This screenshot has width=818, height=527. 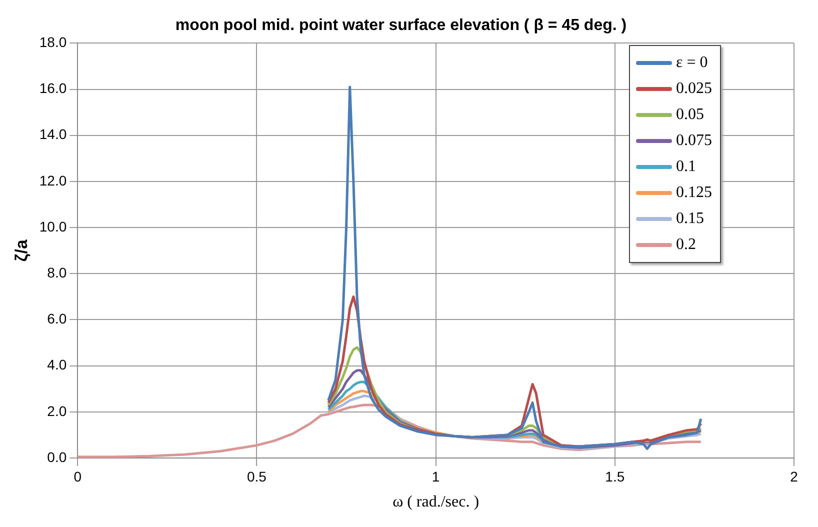 What do you see at coordinates (694, 193) in the screenshot?
I see `legend-label: 0.125` at bounding box center [694, 193].